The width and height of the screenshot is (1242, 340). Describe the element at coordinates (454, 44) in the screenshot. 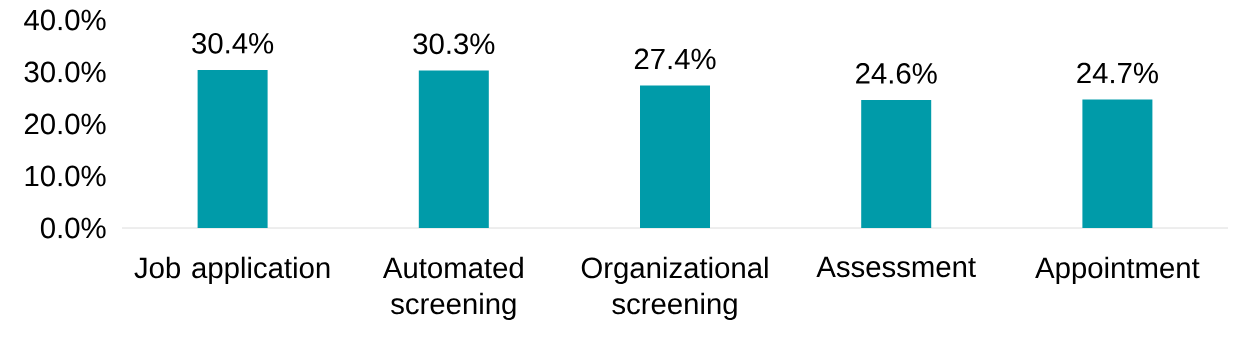

I see `data-label: 30.3%` at that location.